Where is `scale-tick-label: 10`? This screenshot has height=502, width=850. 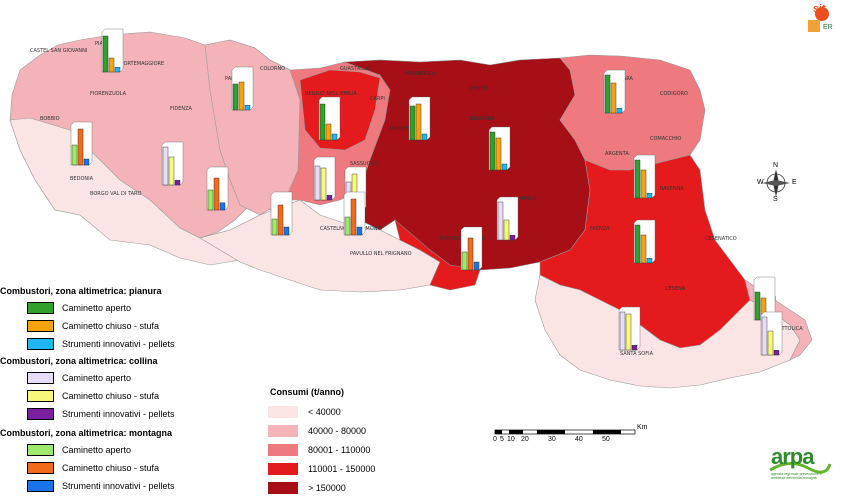 scale-tick-label: 10 is located at coordinates (511, 439).